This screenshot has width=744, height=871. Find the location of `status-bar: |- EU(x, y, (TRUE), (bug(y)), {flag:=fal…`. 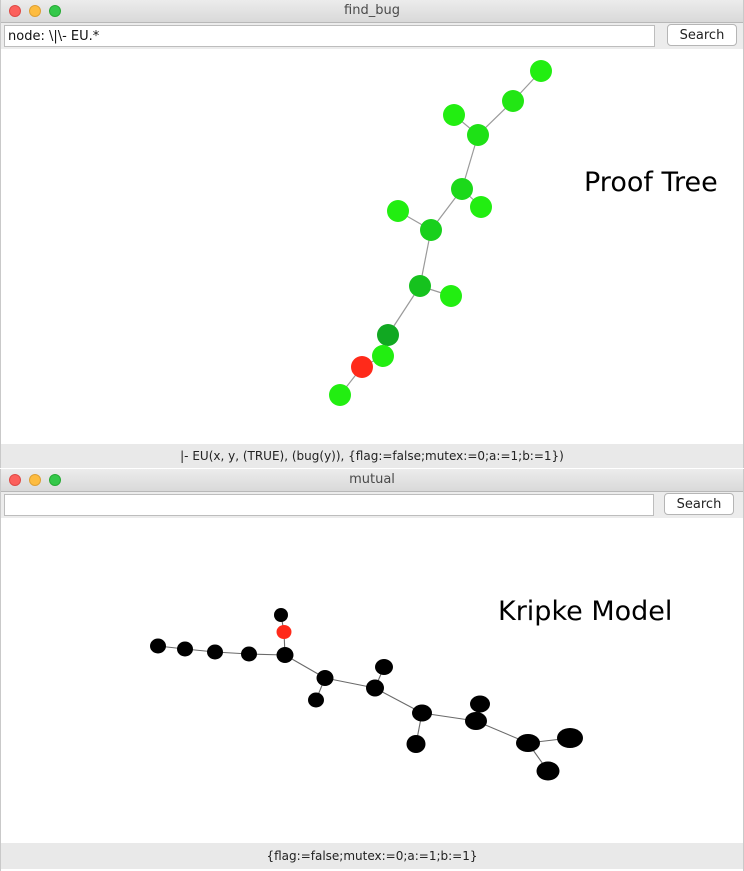

status-bar: |- EU(x, y, (TRUE), (bug(y)), {flag:=fal… is located at coordinates (372, 456).